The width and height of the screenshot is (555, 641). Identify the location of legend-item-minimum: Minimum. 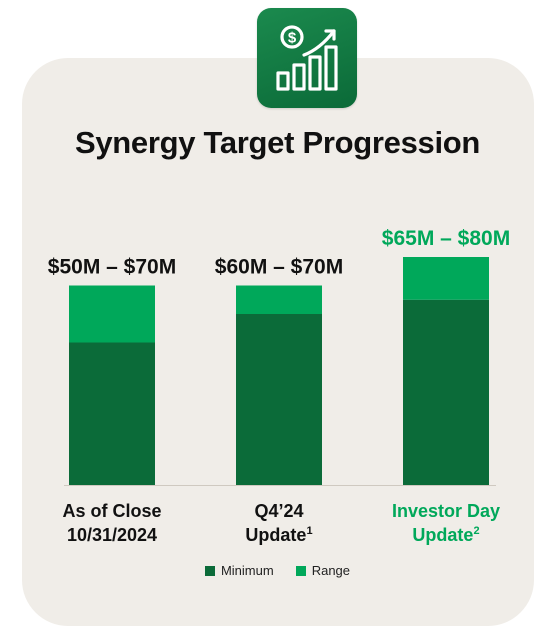
(239, 570).